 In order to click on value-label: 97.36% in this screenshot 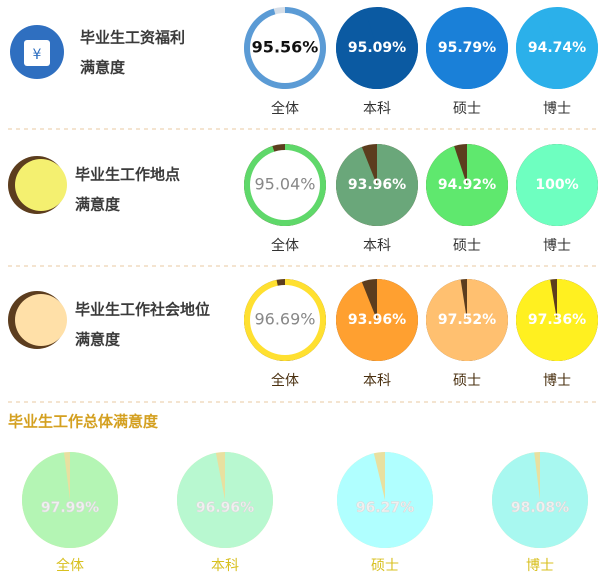, I will do `click(557, 320)`.